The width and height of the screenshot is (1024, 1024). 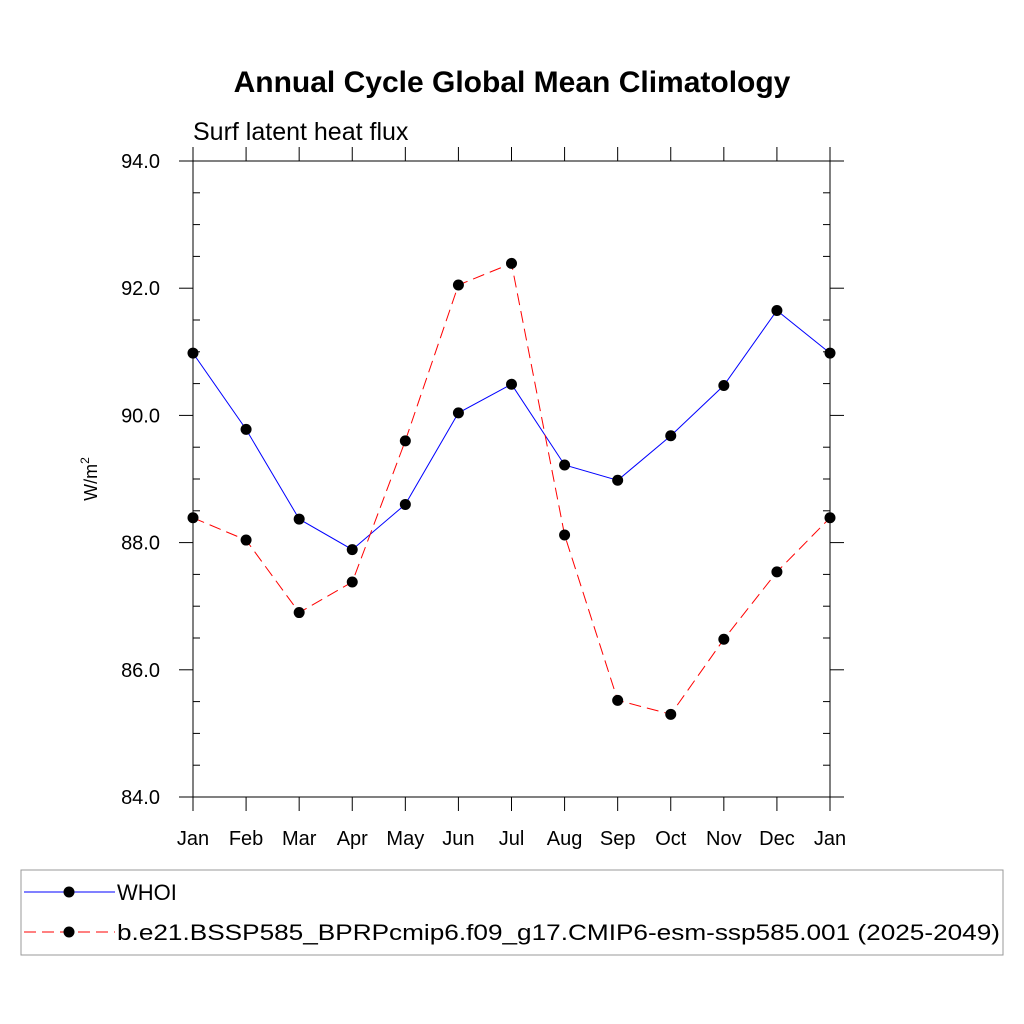 I want to click on legend-box, so click(x=512, y=912).